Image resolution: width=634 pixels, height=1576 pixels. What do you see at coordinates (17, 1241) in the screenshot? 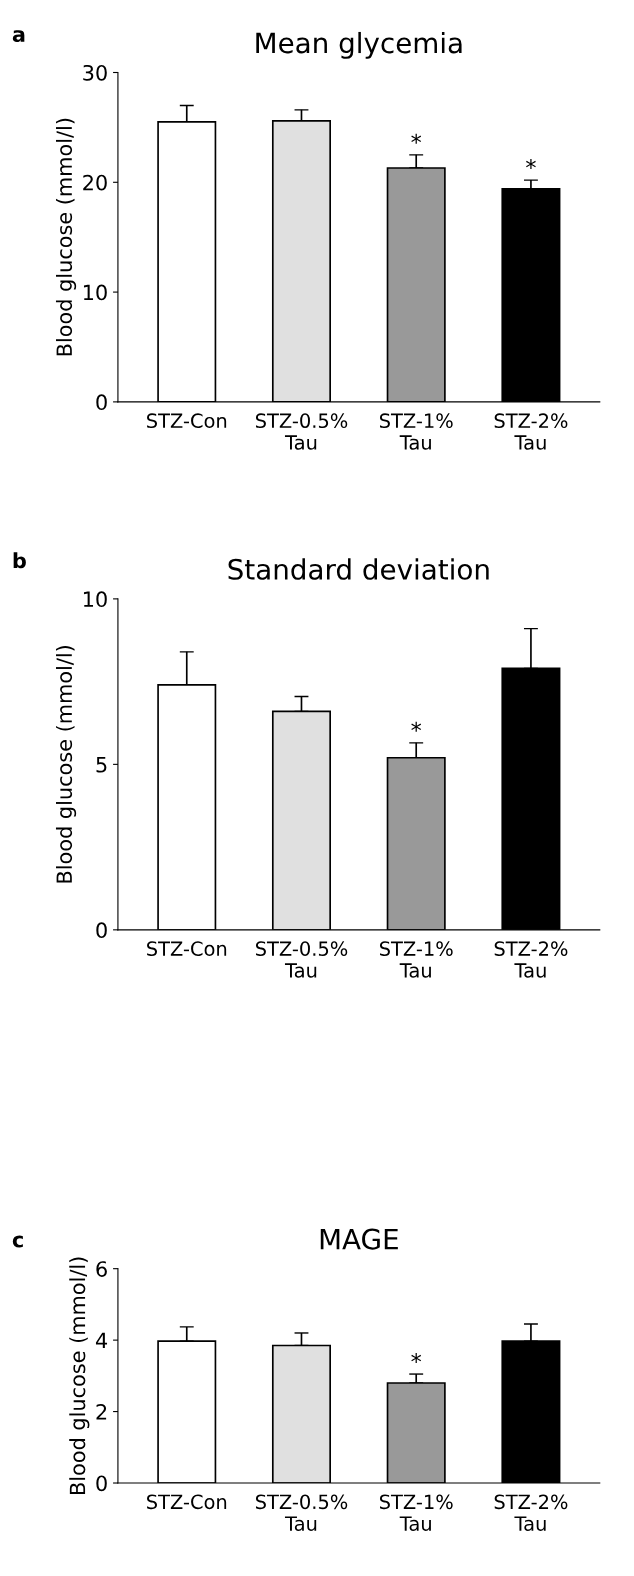
I see `text: c` at bounding box center [17, 1241].